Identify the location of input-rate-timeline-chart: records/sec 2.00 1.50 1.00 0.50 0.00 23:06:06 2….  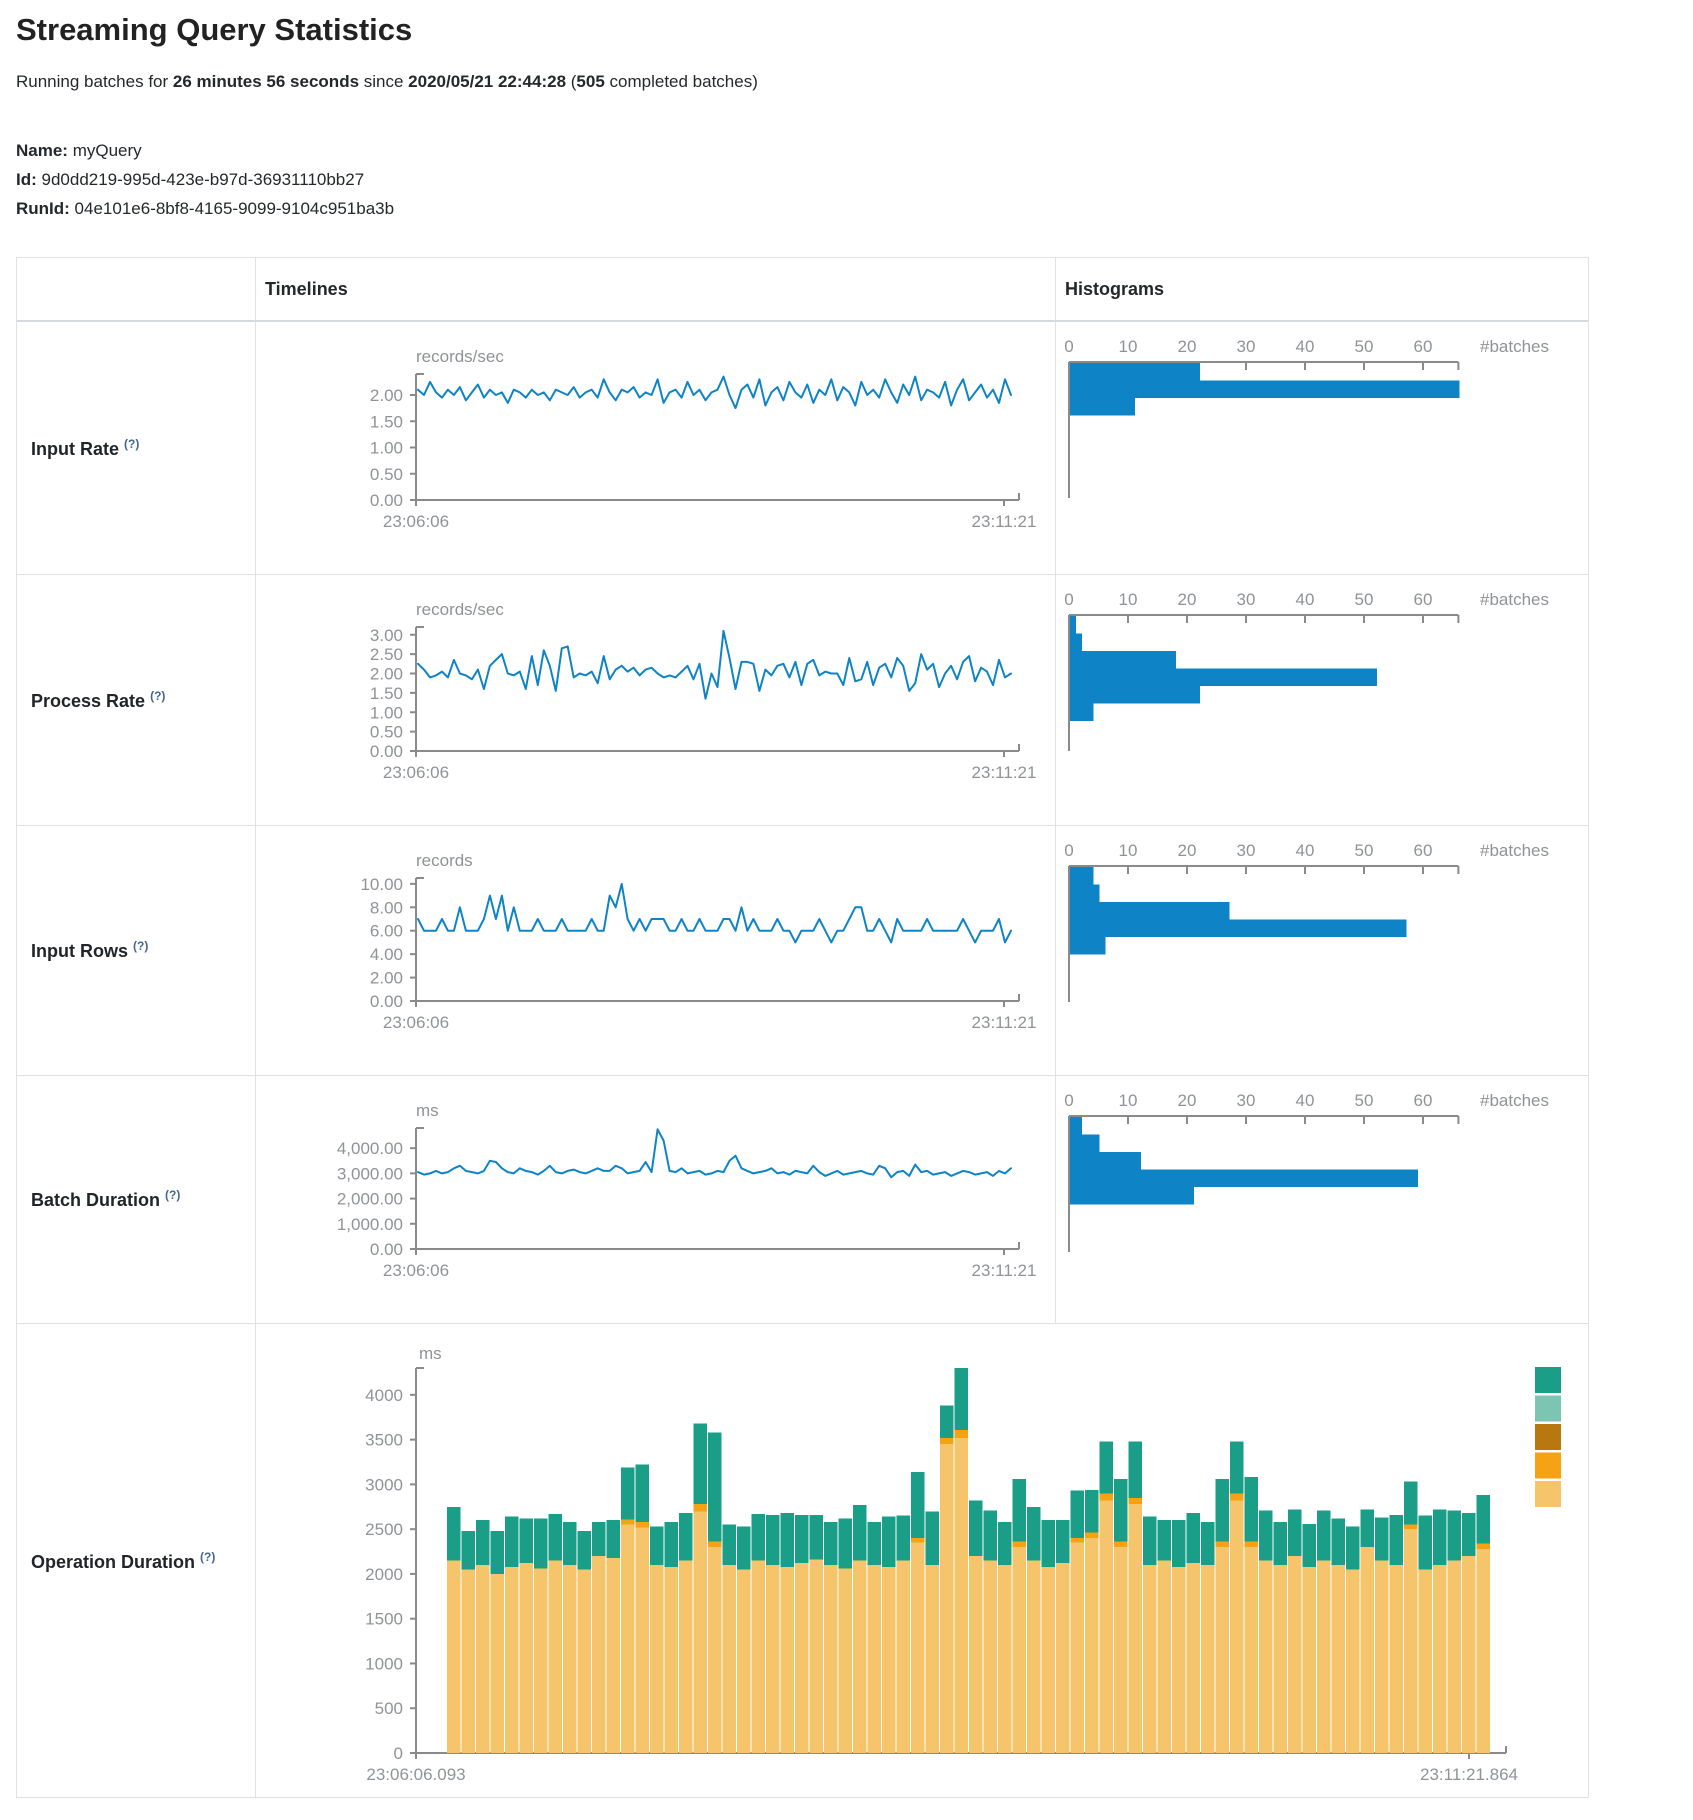
(703, 439).